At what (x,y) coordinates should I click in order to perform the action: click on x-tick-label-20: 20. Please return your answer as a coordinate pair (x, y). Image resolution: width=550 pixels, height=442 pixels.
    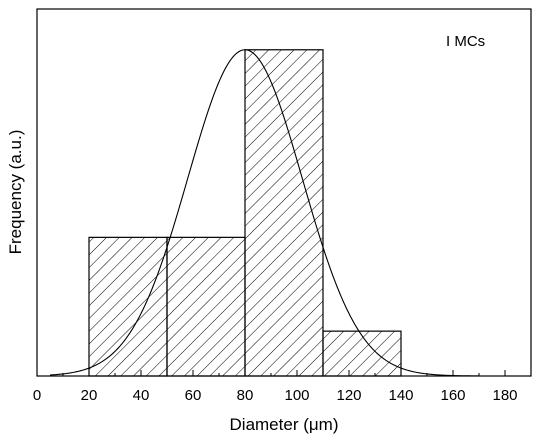
    Looking at the image, I should click on (89, 395).